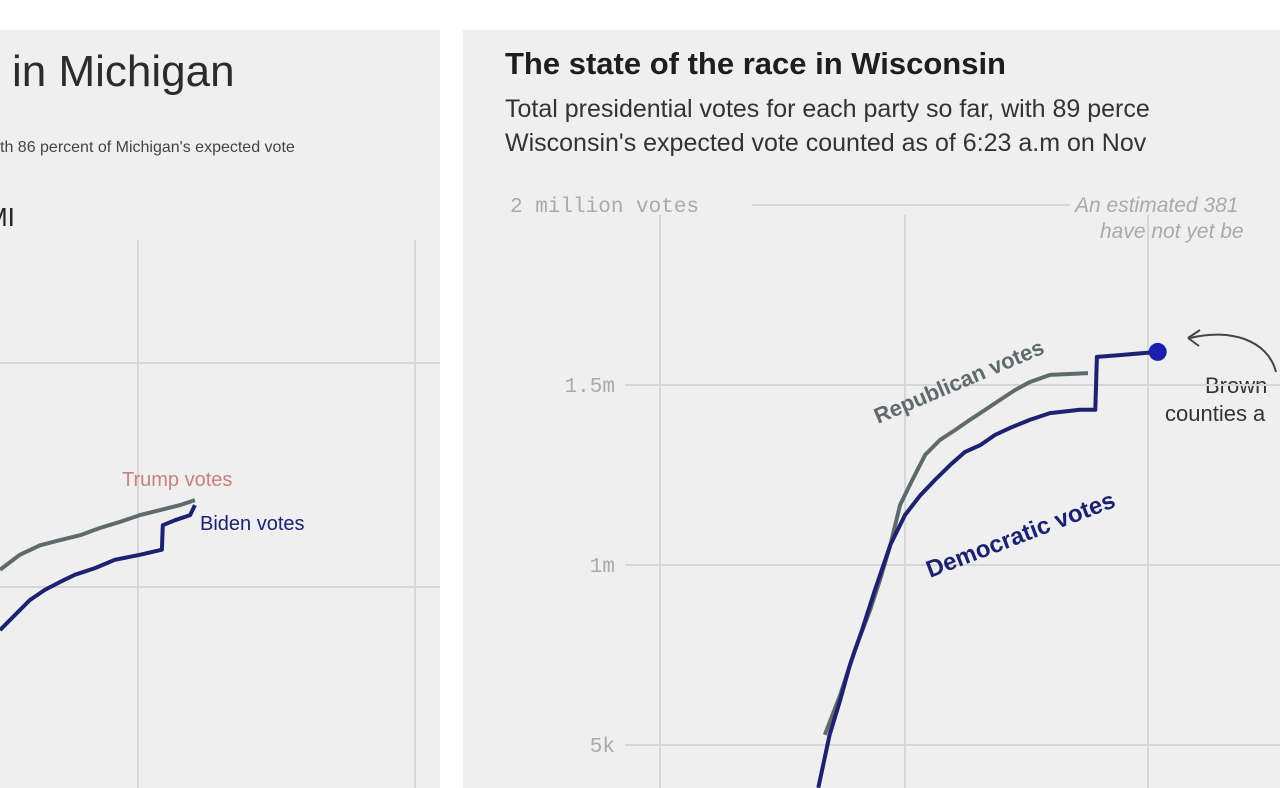 The image size is (1280, 788). I want to click on arrow-head, so click(1194, 338).